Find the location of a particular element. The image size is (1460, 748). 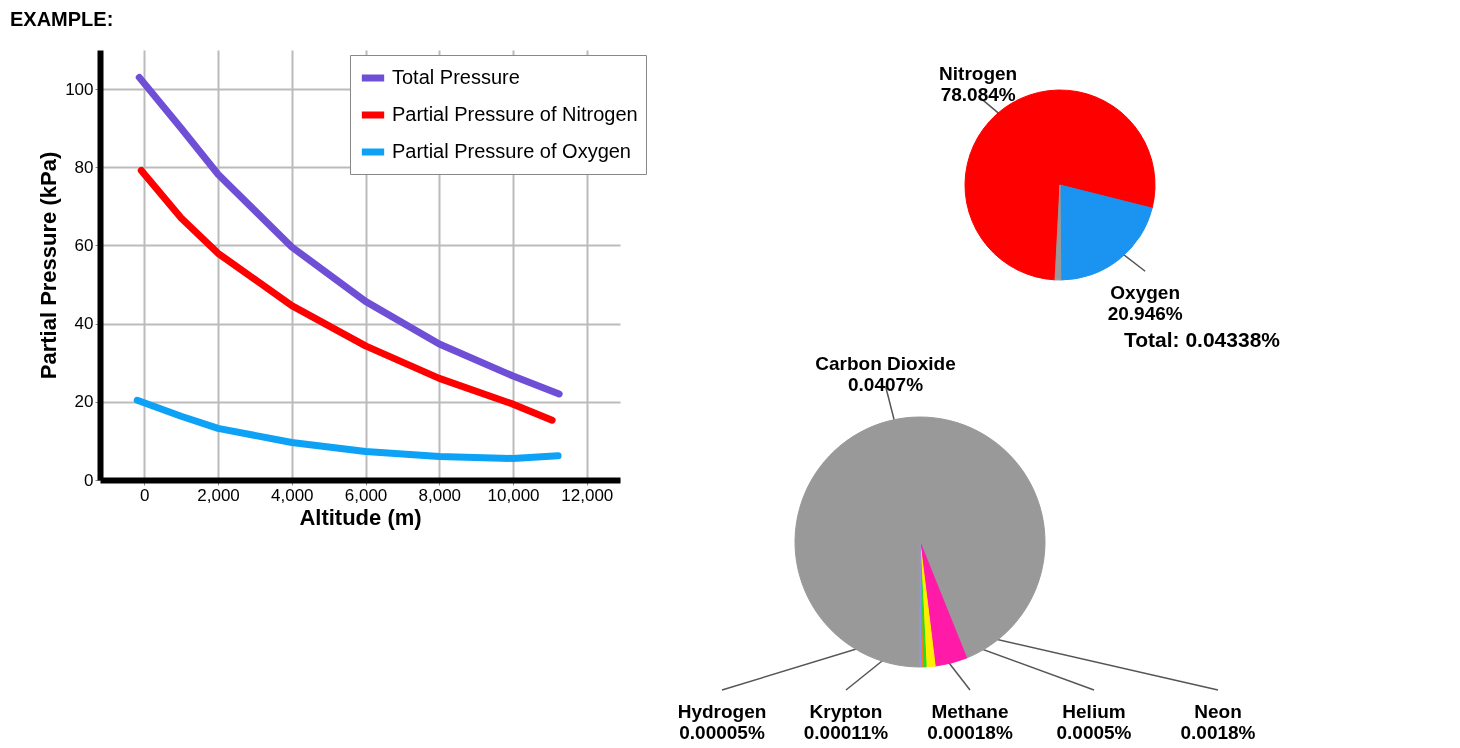

y-tick-label: 0 is located at coordinates (89, 480).